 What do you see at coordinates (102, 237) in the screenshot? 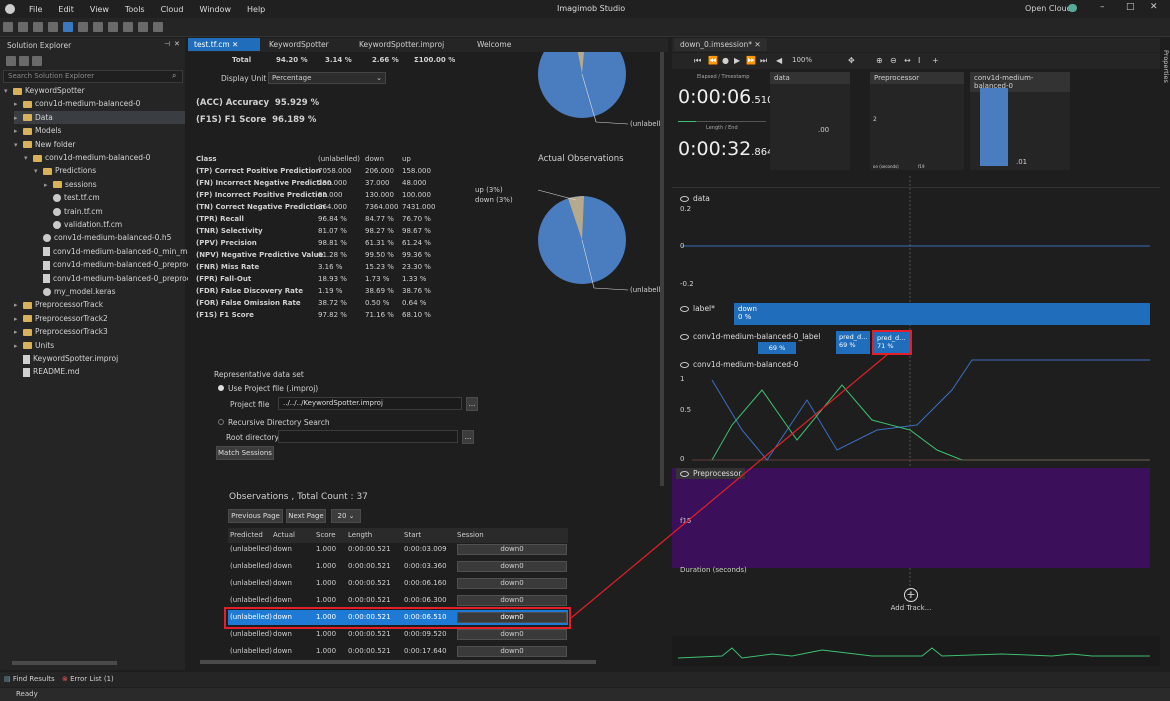
I see `tree-item: conv1d-medium-balanced-0.h5` at bounding box center [102, 237].